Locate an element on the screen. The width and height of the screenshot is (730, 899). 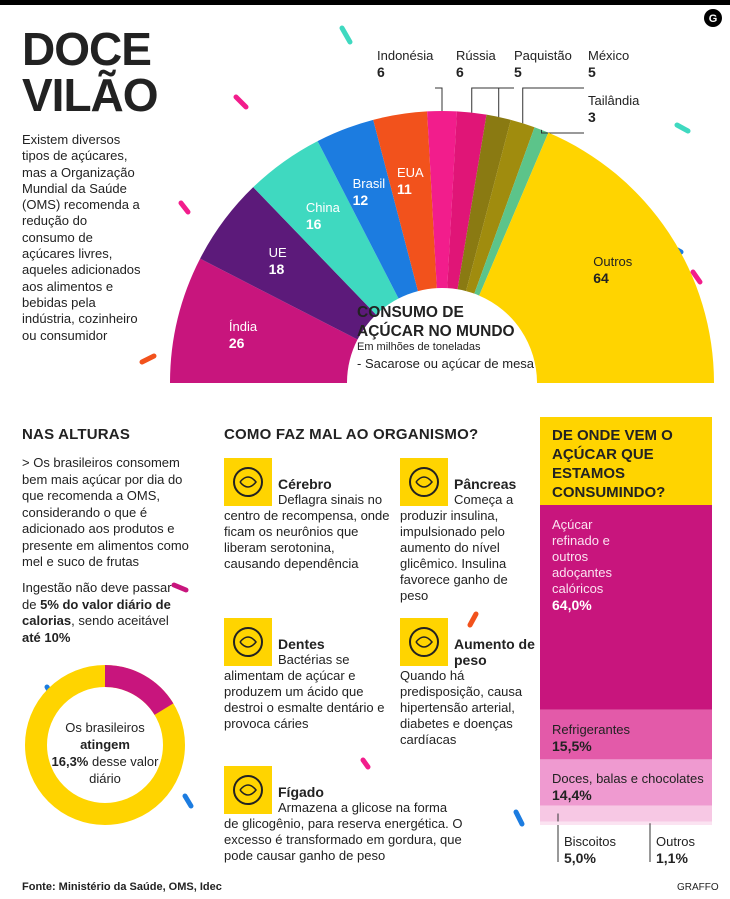
value-label: 64,0% is located at coordinates (572, 605).